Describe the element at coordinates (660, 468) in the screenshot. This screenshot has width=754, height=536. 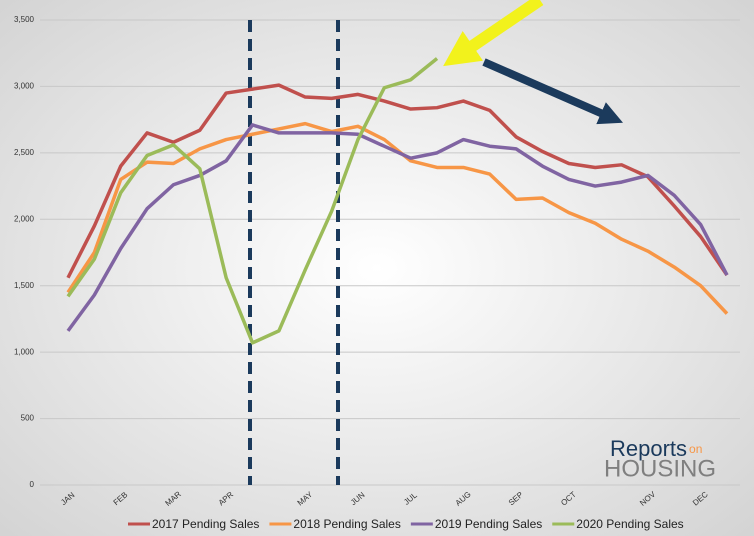
I see `logo-bottom: HOUSING` at that location.